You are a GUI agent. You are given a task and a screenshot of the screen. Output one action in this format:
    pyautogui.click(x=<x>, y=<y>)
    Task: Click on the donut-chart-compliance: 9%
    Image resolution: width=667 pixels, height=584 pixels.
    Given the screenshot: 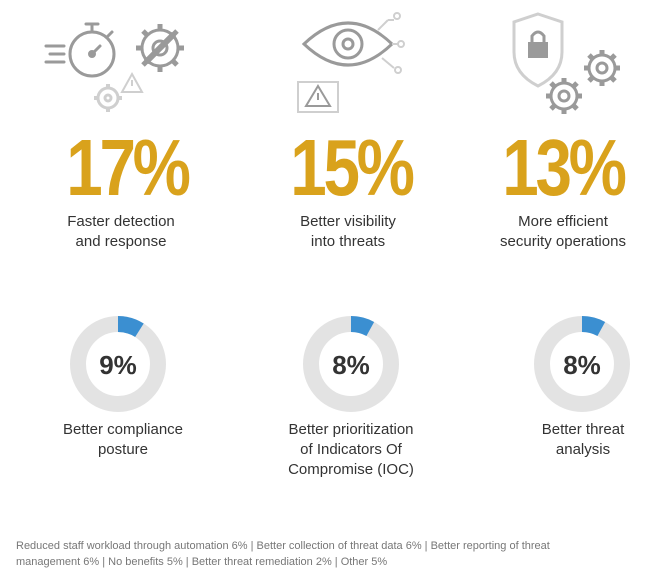 What is the action you would take?
    pyautogui.click(x=118, y=364)
    